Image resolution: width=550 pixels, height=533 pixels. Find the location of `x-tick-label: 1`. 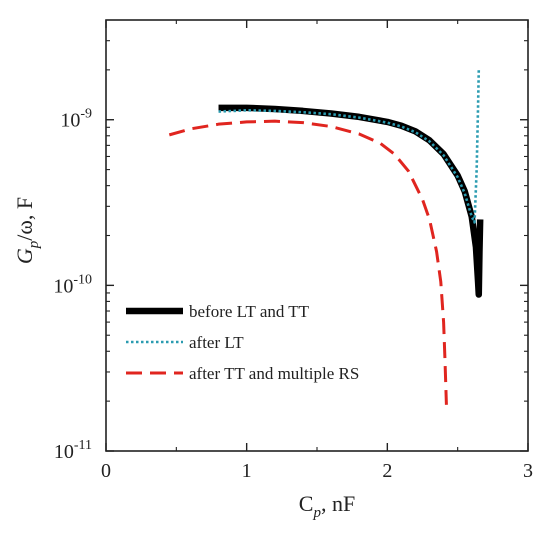

x-tick-label: 1 is located at coordinates (247, 471).